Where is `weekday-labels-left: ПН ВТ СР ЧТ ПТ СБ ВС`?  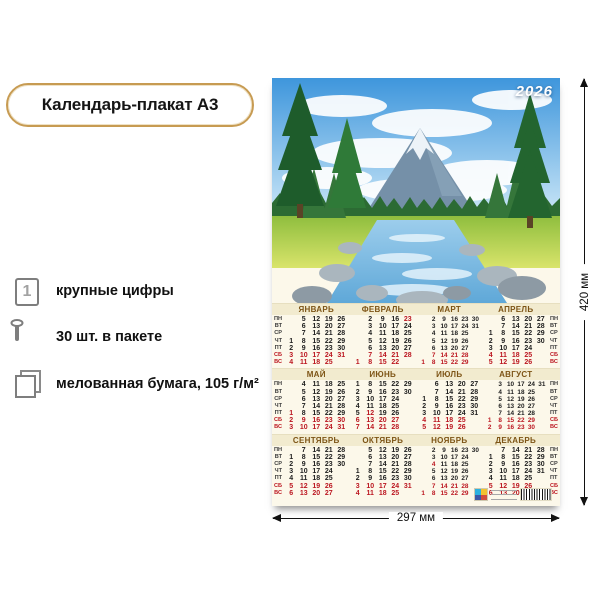 weekday-labels-left: ПН ВТ СР ЧТ ПТ СБ ВС is located at coordinates (277, 472).